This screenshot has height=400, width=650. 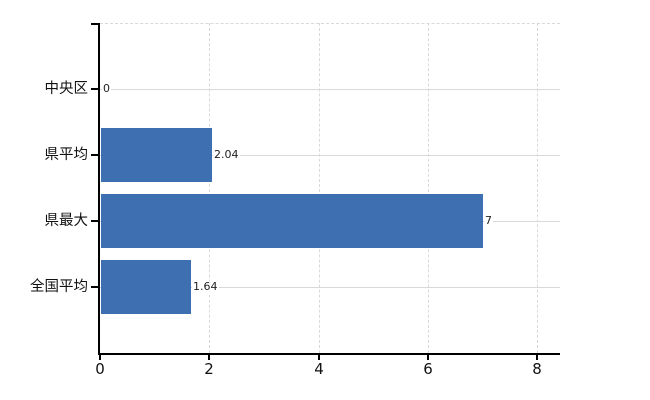 I want to click on category-label: 中央区, so click(x=66, y=88).